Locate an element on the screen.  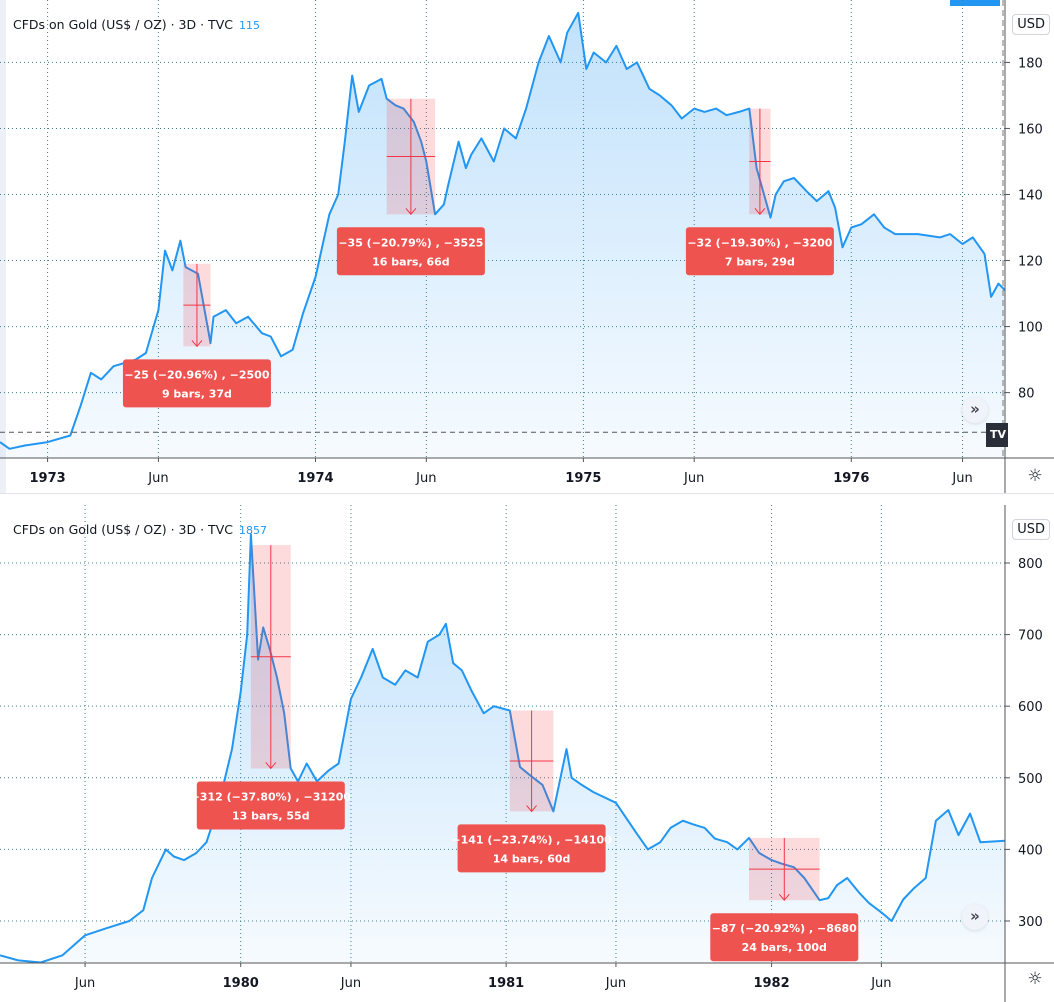
time-axis-label: 1975 is located at coordinates (583, 478).